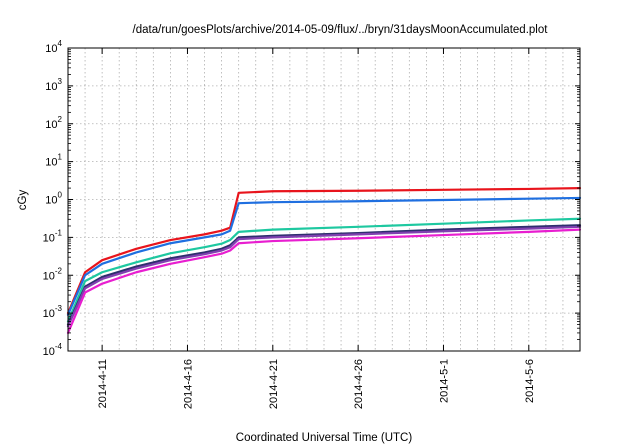 This screenshot has width=640, height=448. I want to click on y-tick-label: 10⁻³, so click(53, 312).